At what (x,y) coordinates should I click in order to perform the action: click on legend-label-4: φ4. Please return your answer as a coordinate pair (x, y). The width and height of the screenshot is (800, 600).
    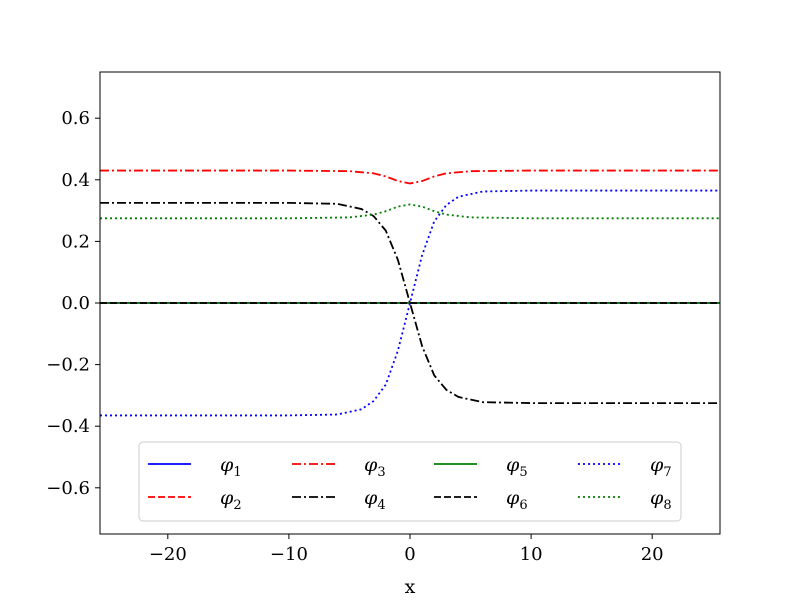
    Looking at the image, I should click on (375, 500).